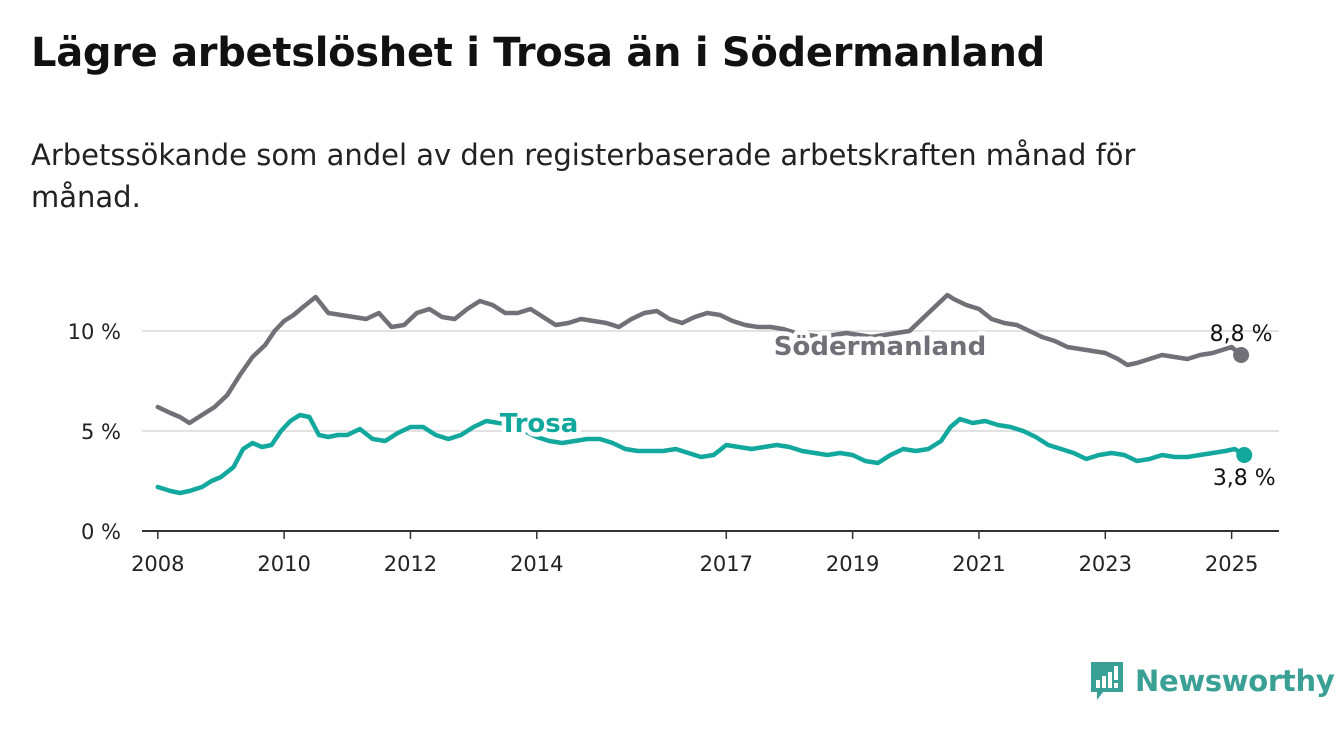 Image resolution: width=1340 pixels, height=734 pixels. I want to click on x-tick-label: 2025, so click(1231, 564).